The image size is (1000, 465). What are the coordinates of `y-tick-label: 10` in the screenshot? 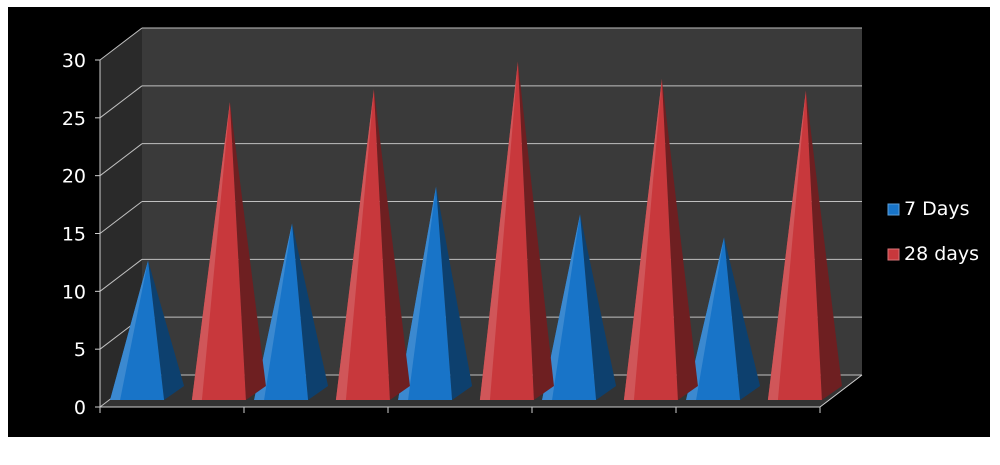 It's located at (74, 292).